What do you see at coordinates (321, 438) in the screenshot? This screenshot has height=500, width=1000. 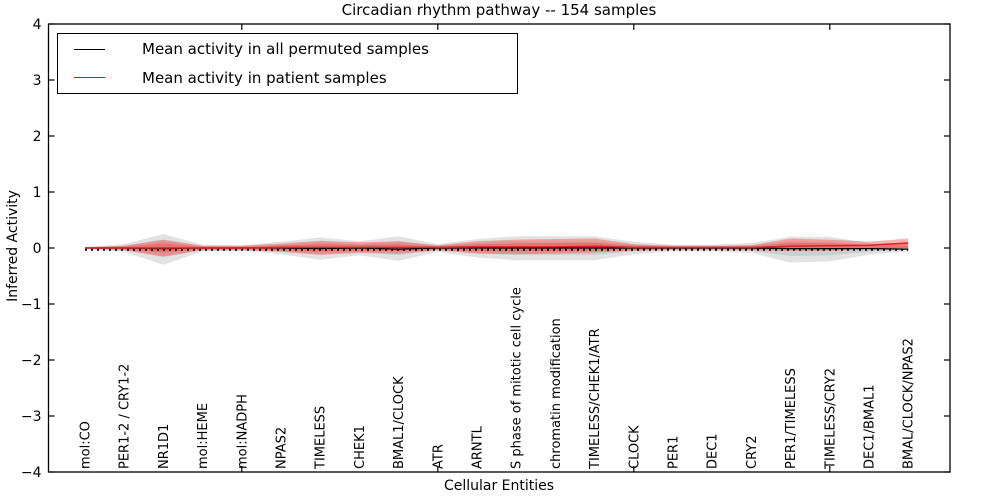 I see `x-category-label: TIMELESS` at bounding box center [321, 438].